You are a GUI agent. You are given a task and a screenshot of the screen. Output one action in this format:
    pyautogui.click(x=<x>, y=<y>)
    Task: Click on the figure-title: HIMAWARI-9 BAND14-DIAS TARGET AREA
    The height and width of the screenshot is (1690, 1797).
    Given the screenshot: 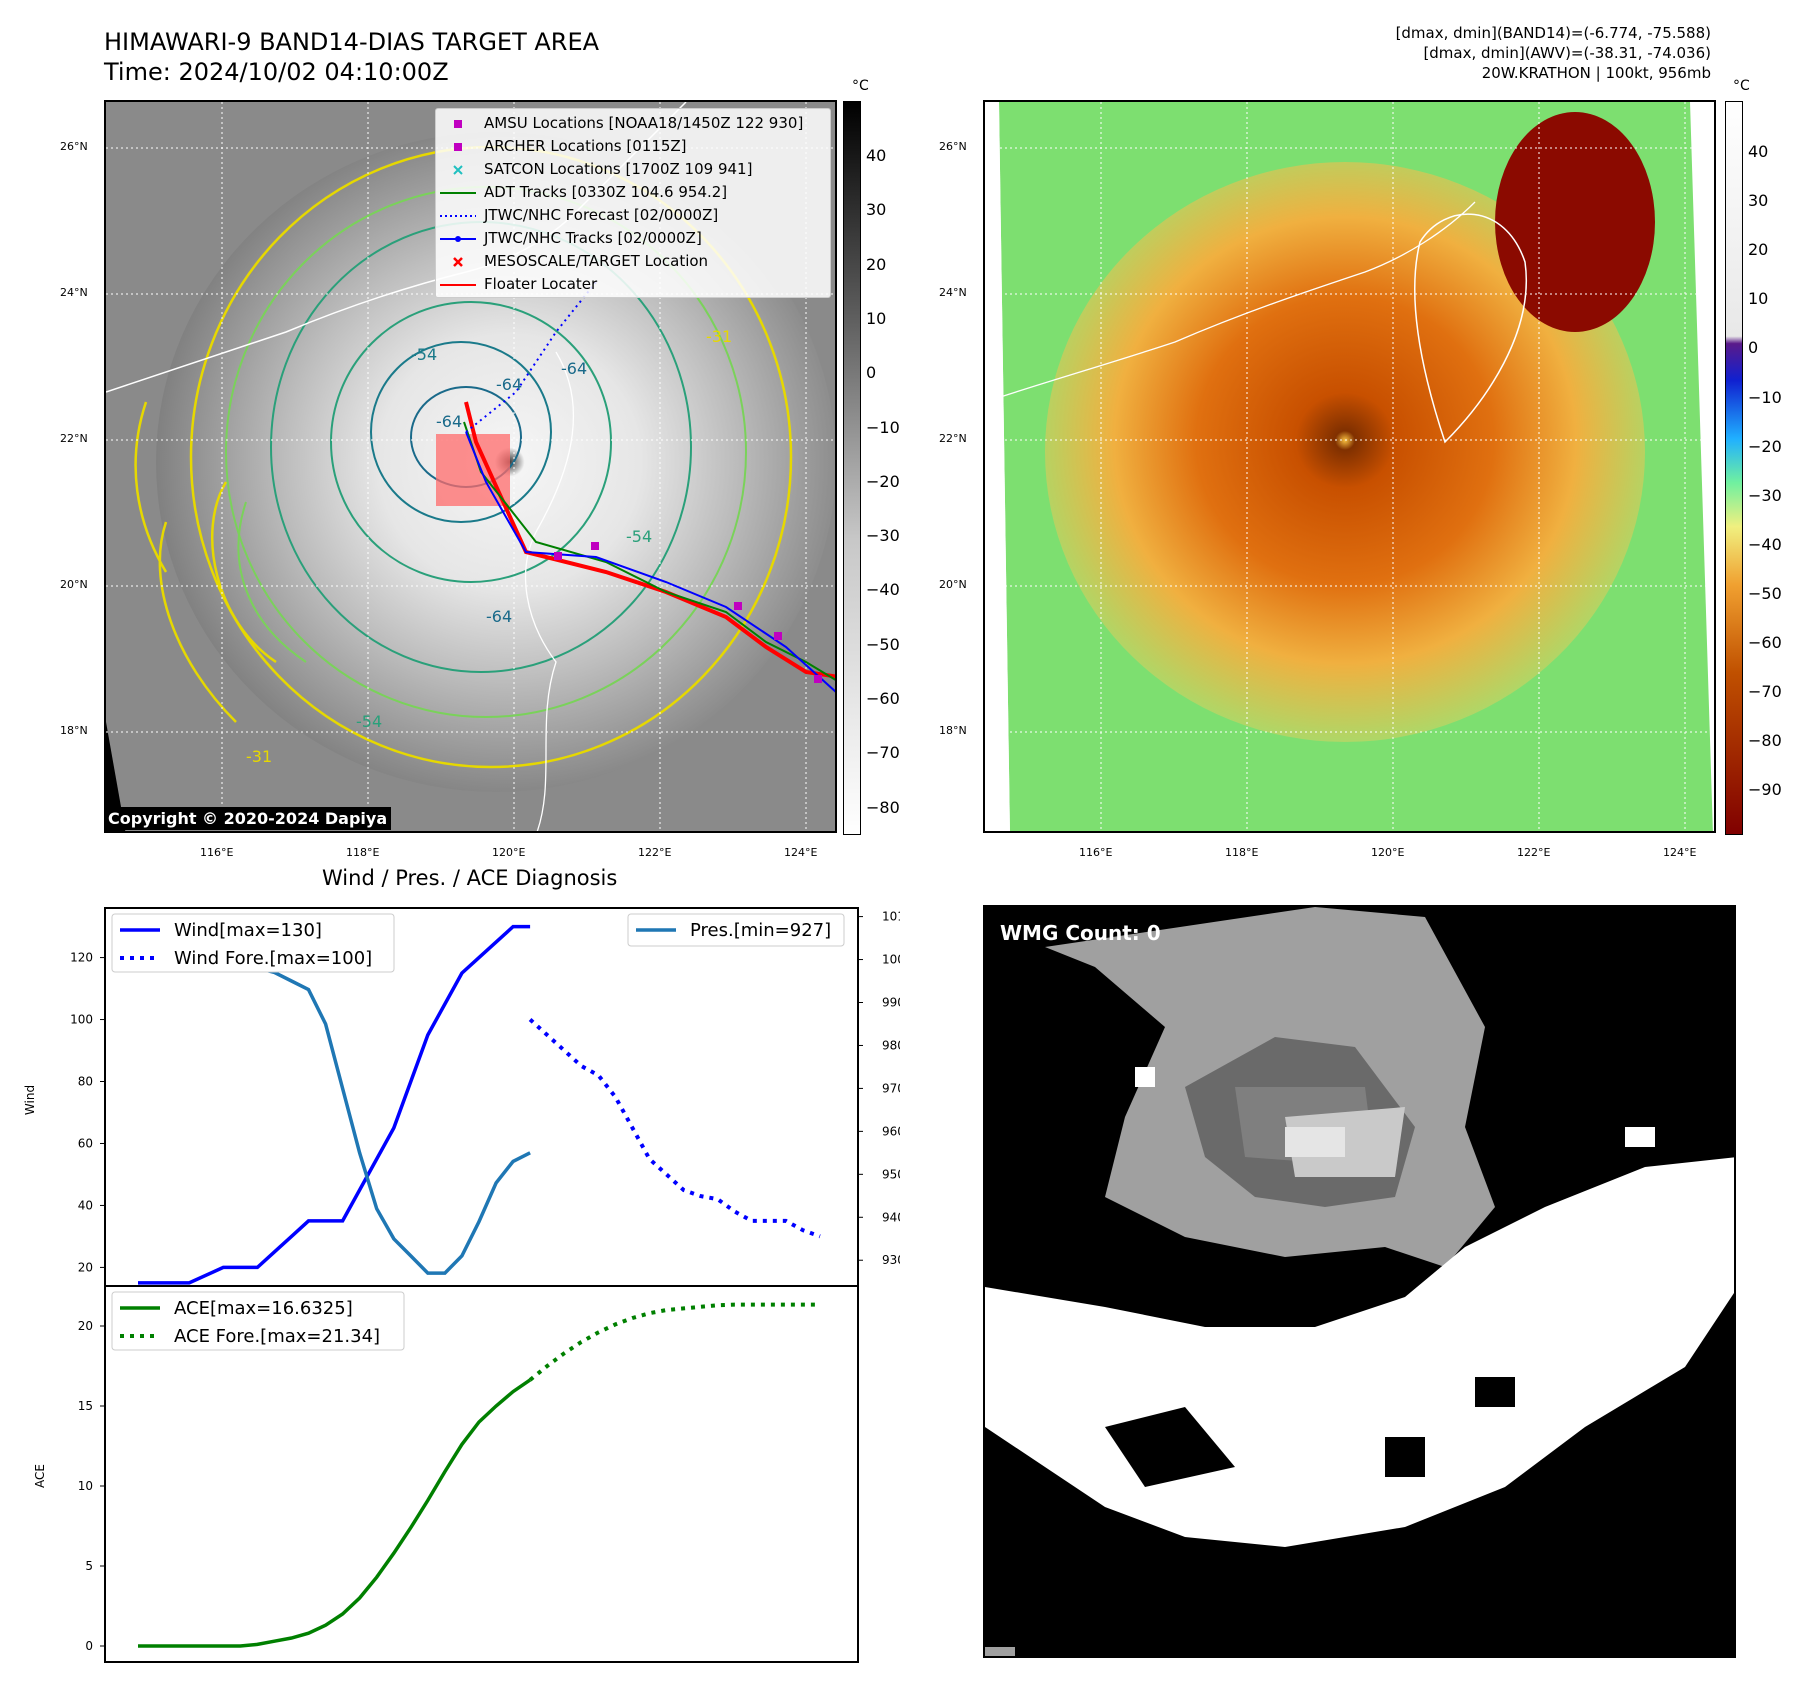 What is the action you would take?
    pyautogui.click(x=352, y=42)
    